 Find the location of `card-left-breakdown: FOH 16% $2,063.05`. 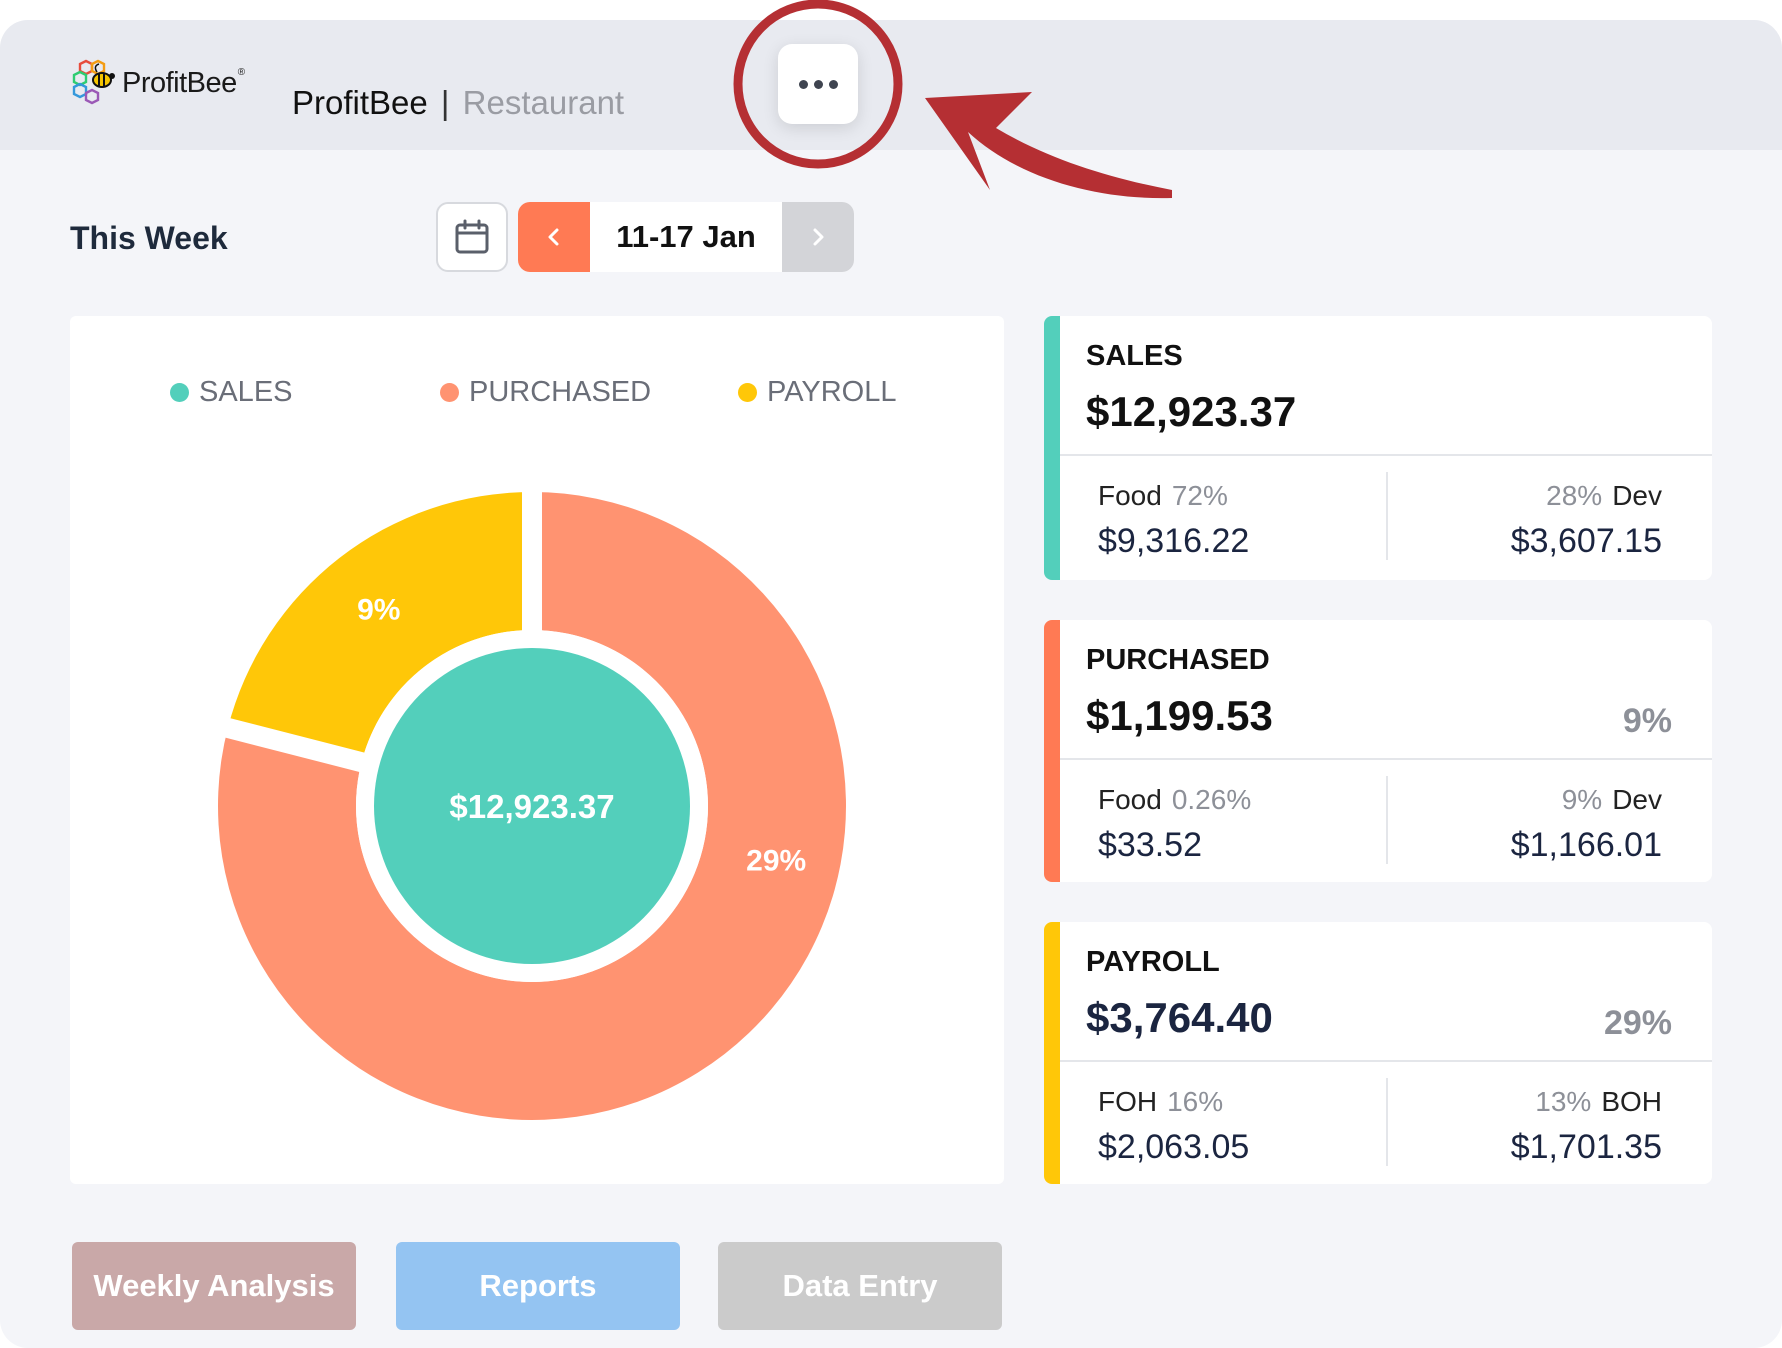

card-left-breakdown: FOH 16% $2,063.05 is located at coordinates (1173, 1126).